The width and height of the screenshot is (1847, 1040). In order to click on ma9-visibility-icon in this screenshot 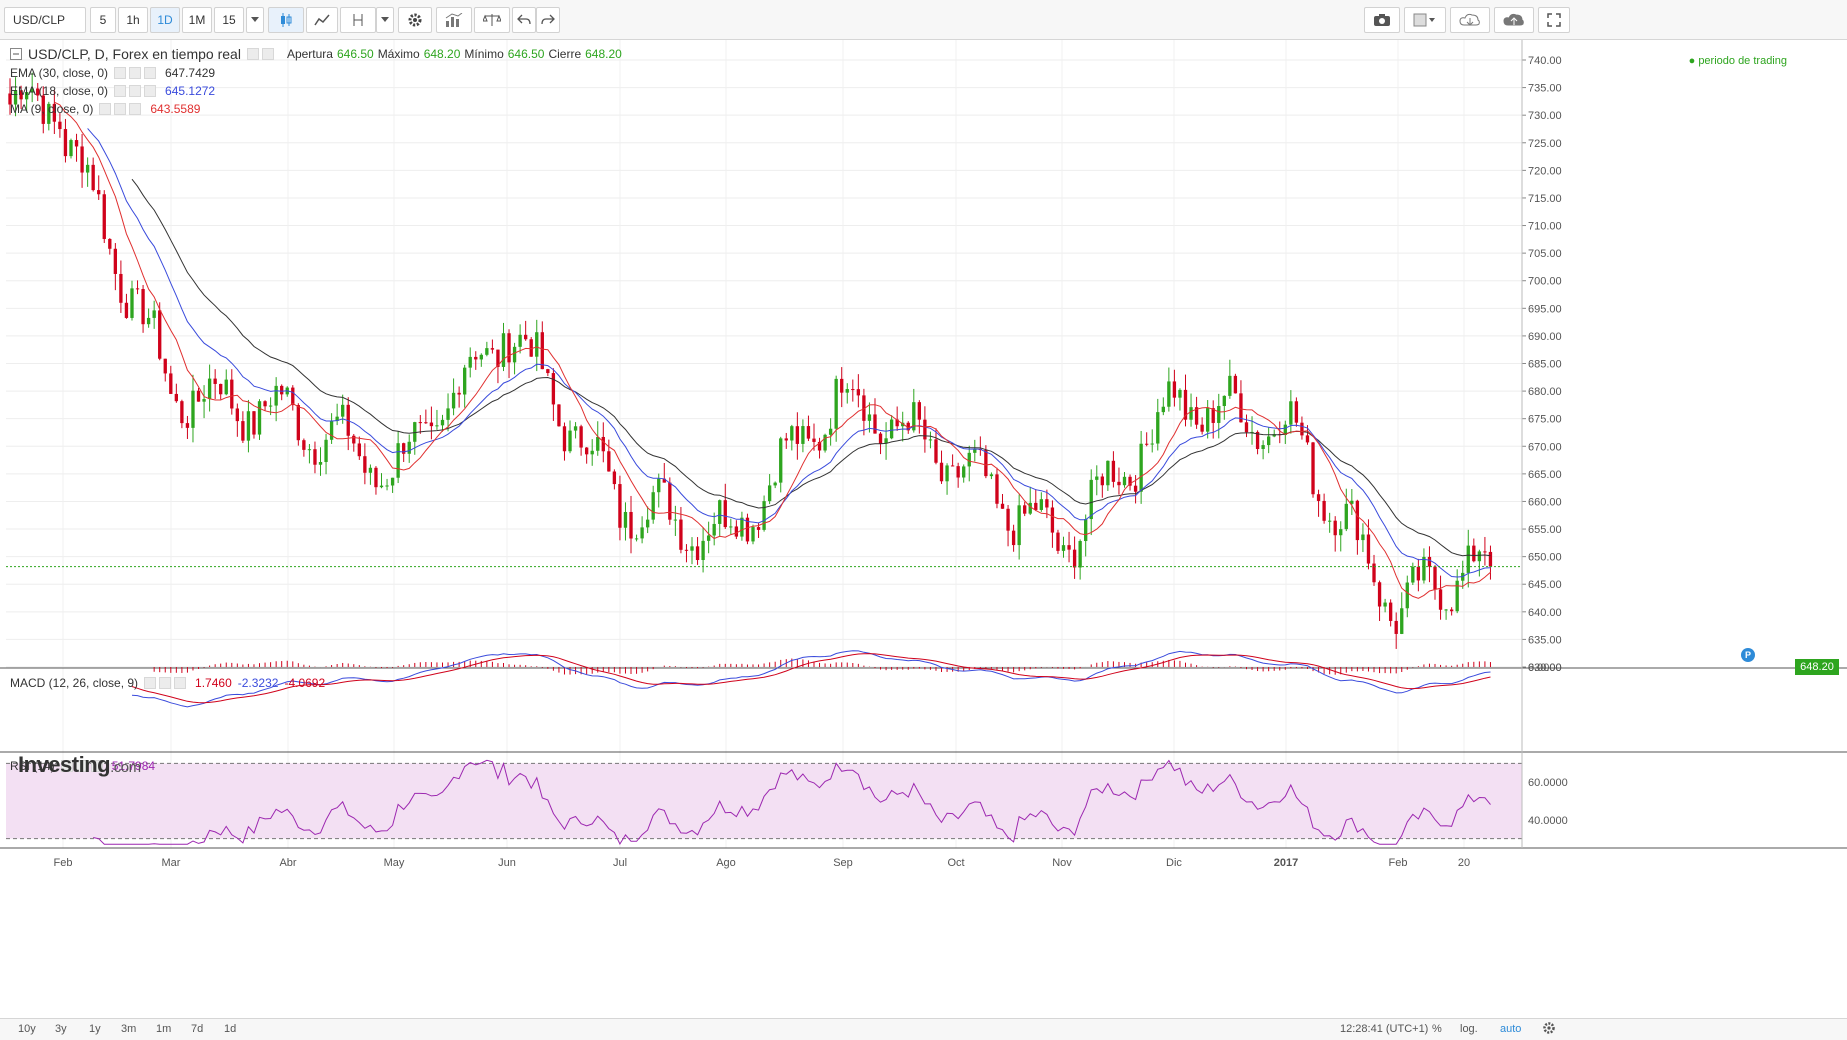, I will do `click(120, 109)`.